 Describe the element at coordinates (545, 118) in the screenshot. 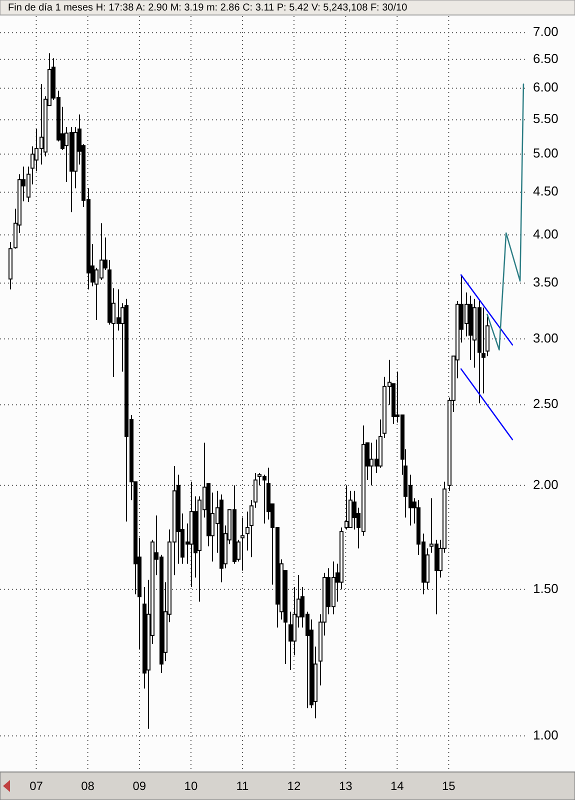

I see `y-tick-label: 5.50` at that location.